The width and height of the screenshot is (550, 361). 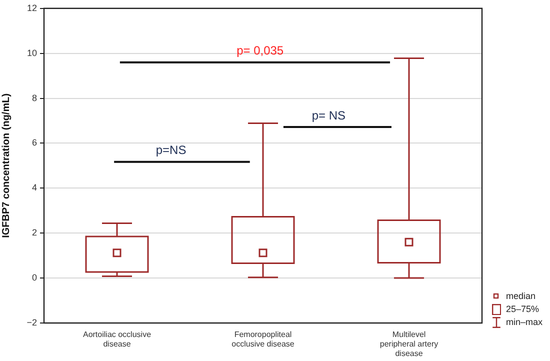 What do you see at coordinates (263, 339) in the screenshot?
I see `x-tick-label: Femoropopliteal occlusive disease` at bounding box center [263, 339].